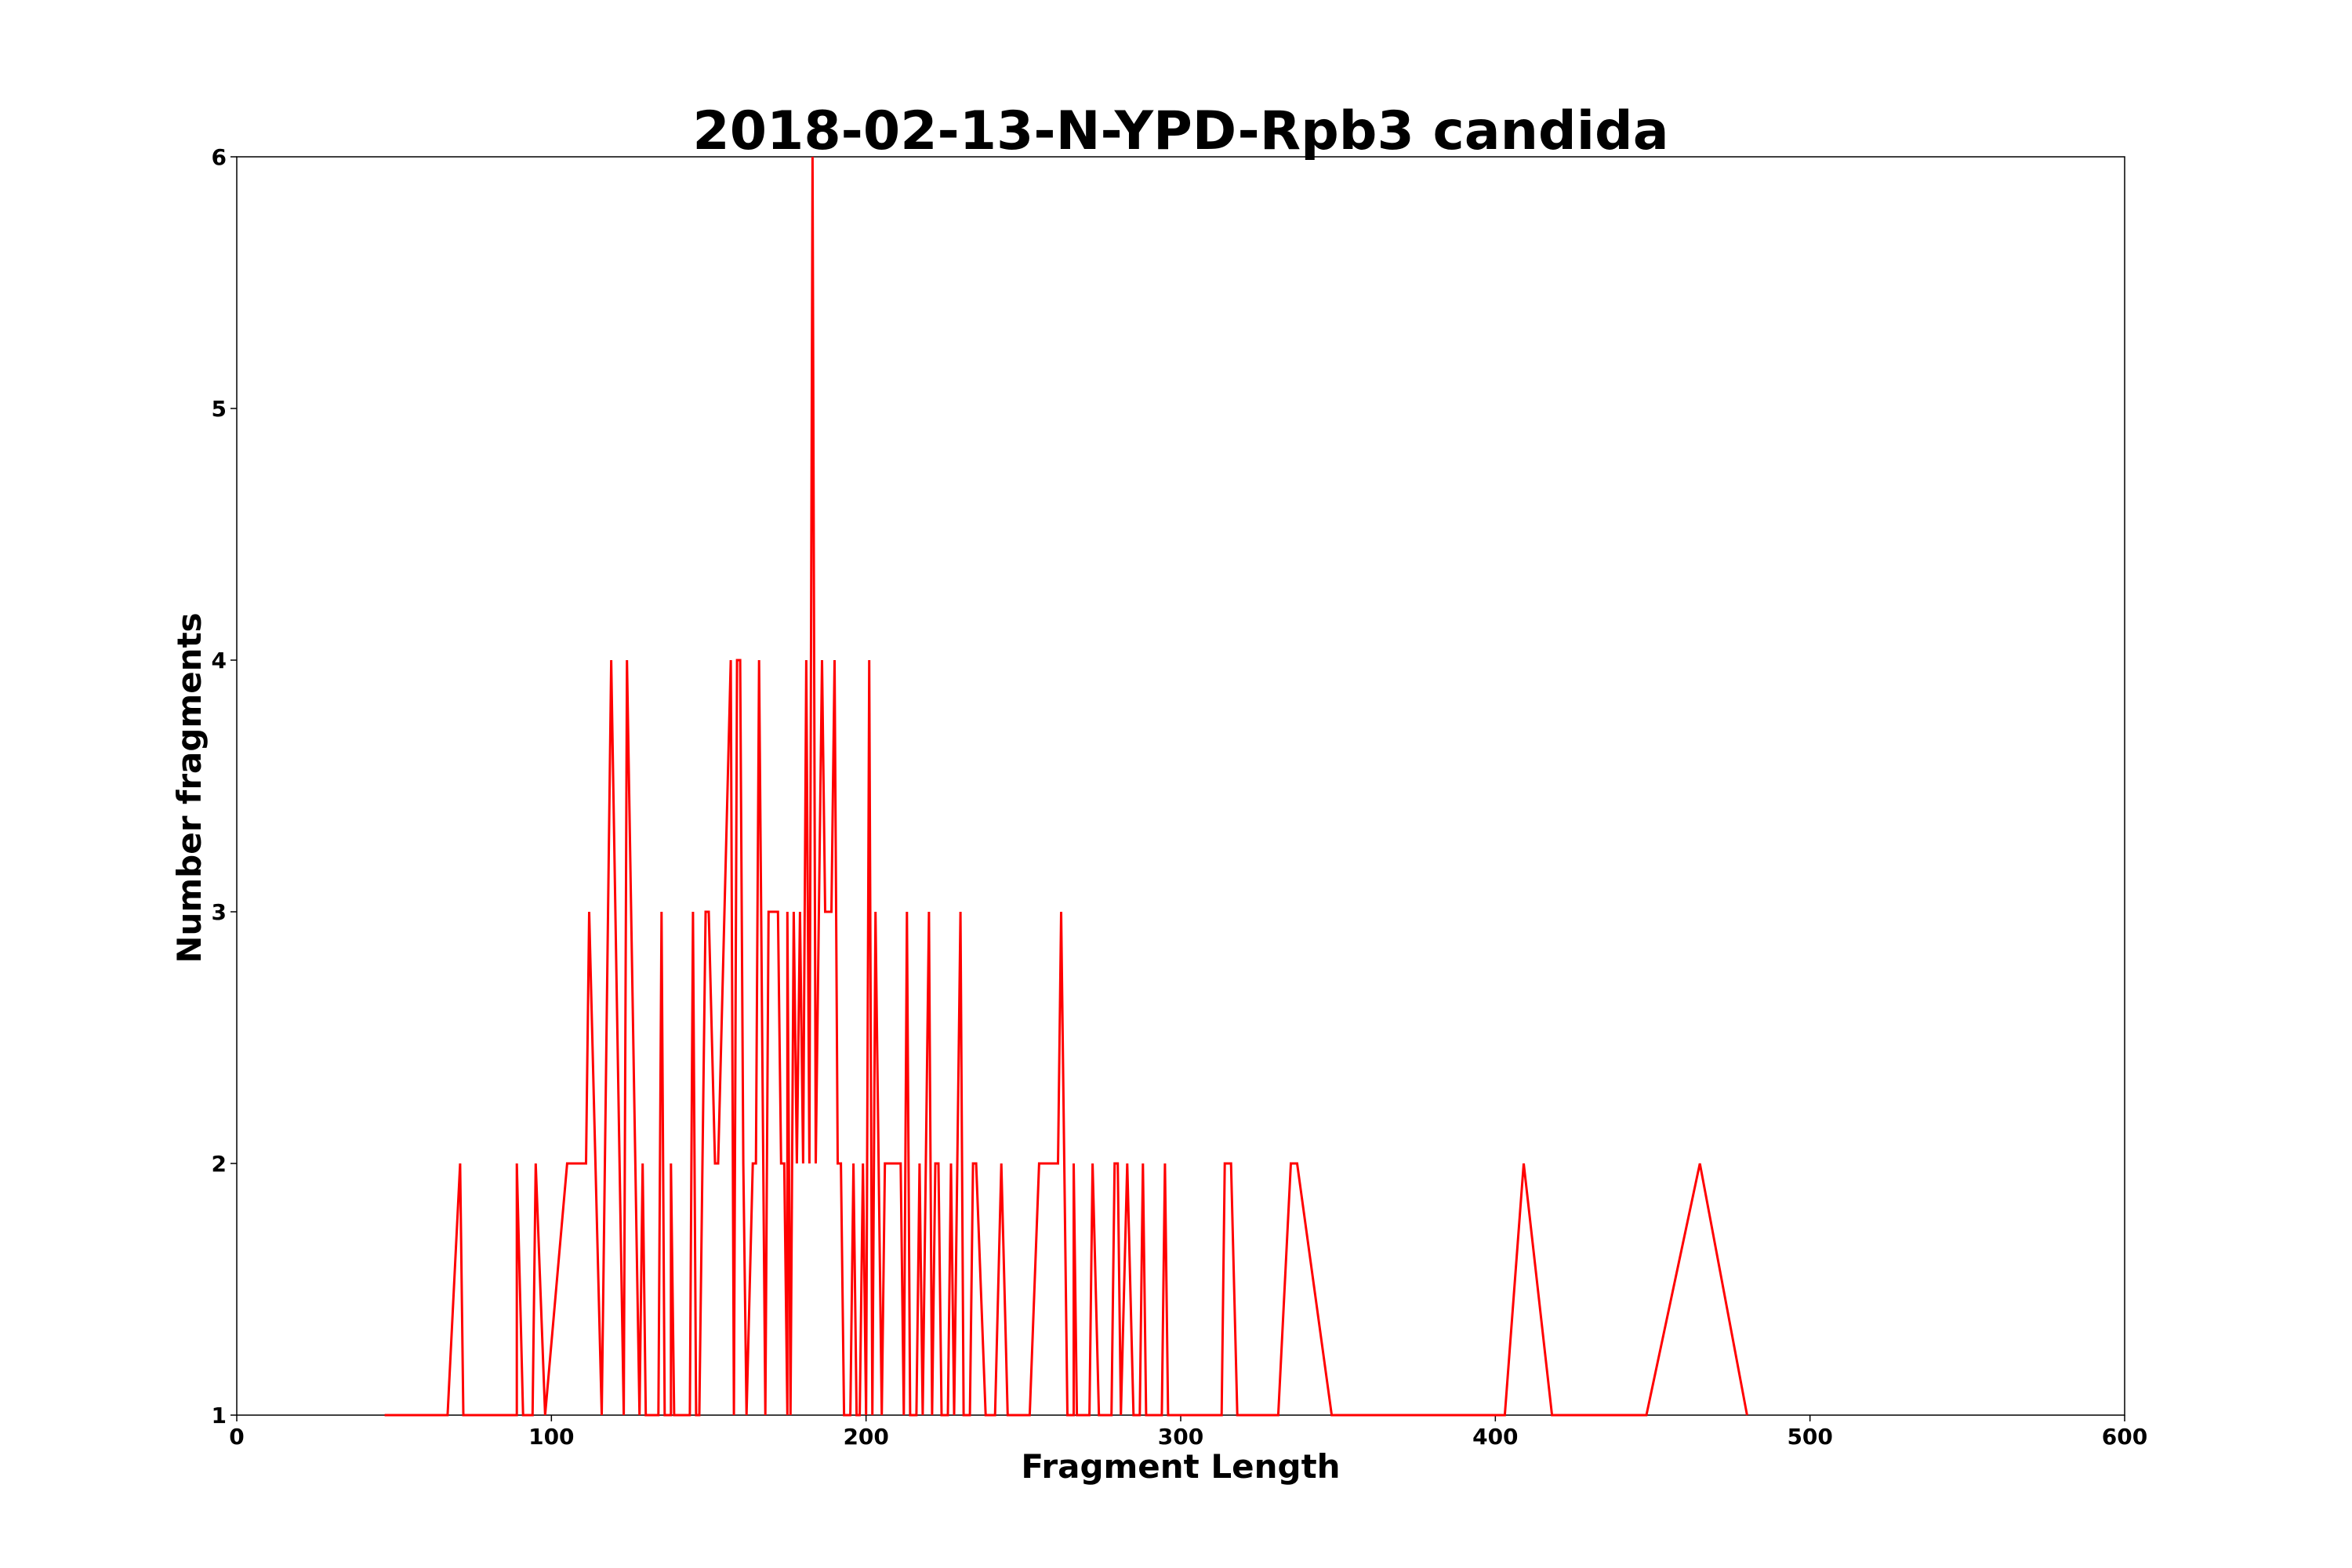 The width and height of the screenshot is (2352, 1568). Describe the element at coordinates (1180, 1466) in the screenshot. I see `x-axis-label: Fragment Length` at that location.